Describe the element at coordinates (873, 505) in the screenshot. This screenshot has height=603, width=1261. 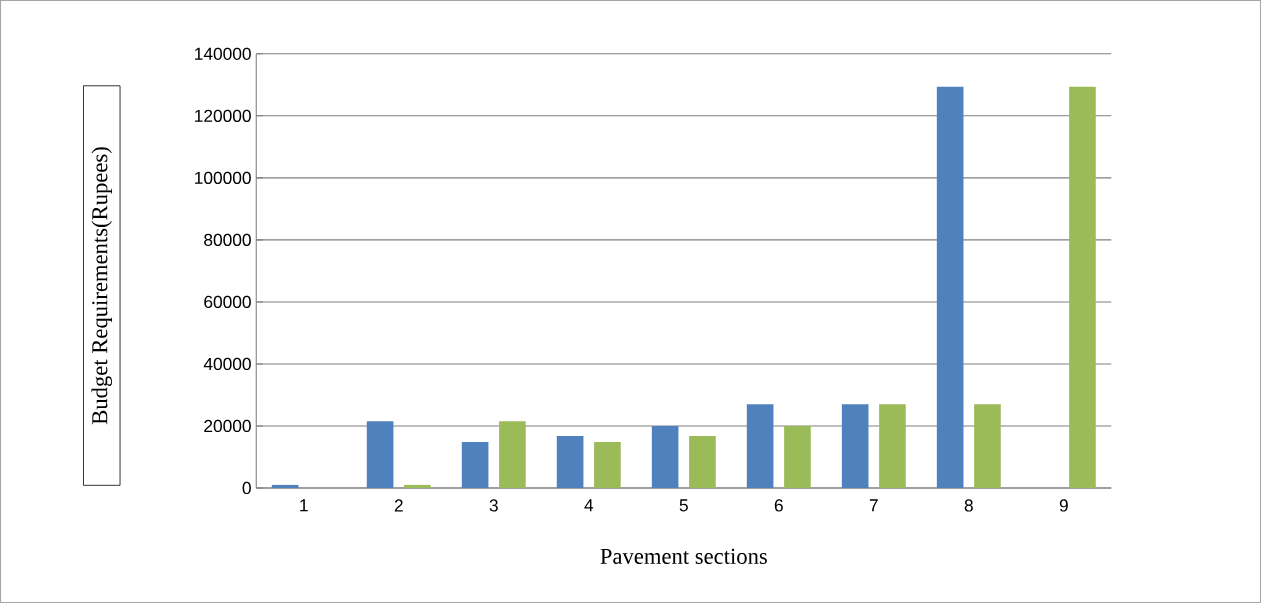
I see `x-tick-label: 7` at that location.